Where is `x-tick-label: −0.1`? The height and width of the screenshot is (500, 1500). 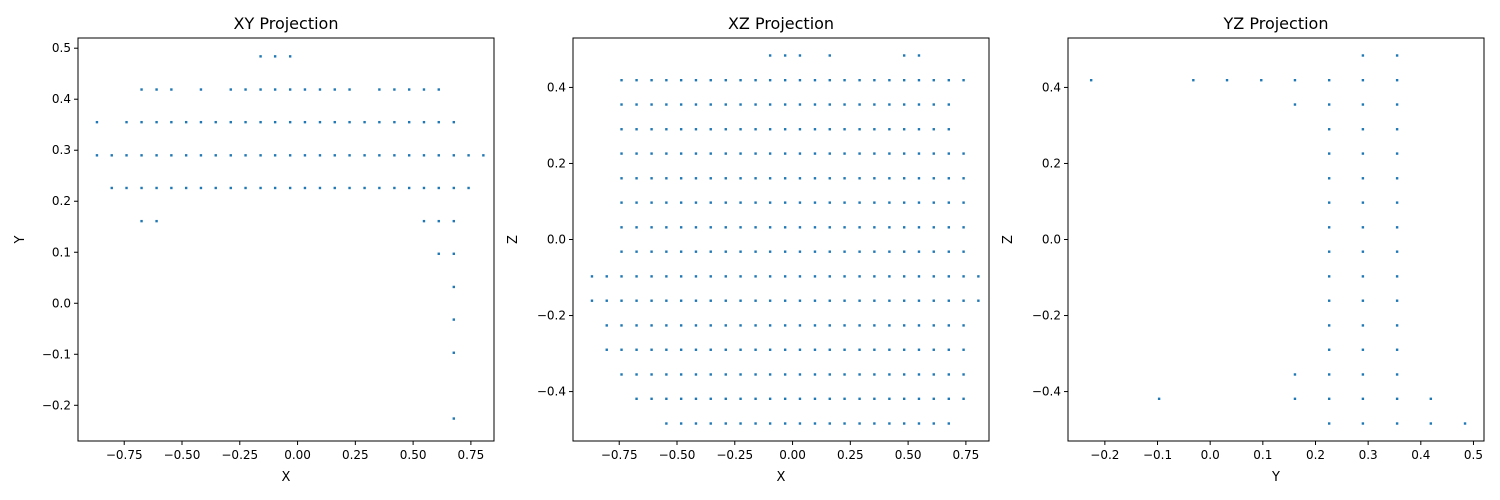 x-tick-label: −0.1 is located at coordinates (1157, 455).